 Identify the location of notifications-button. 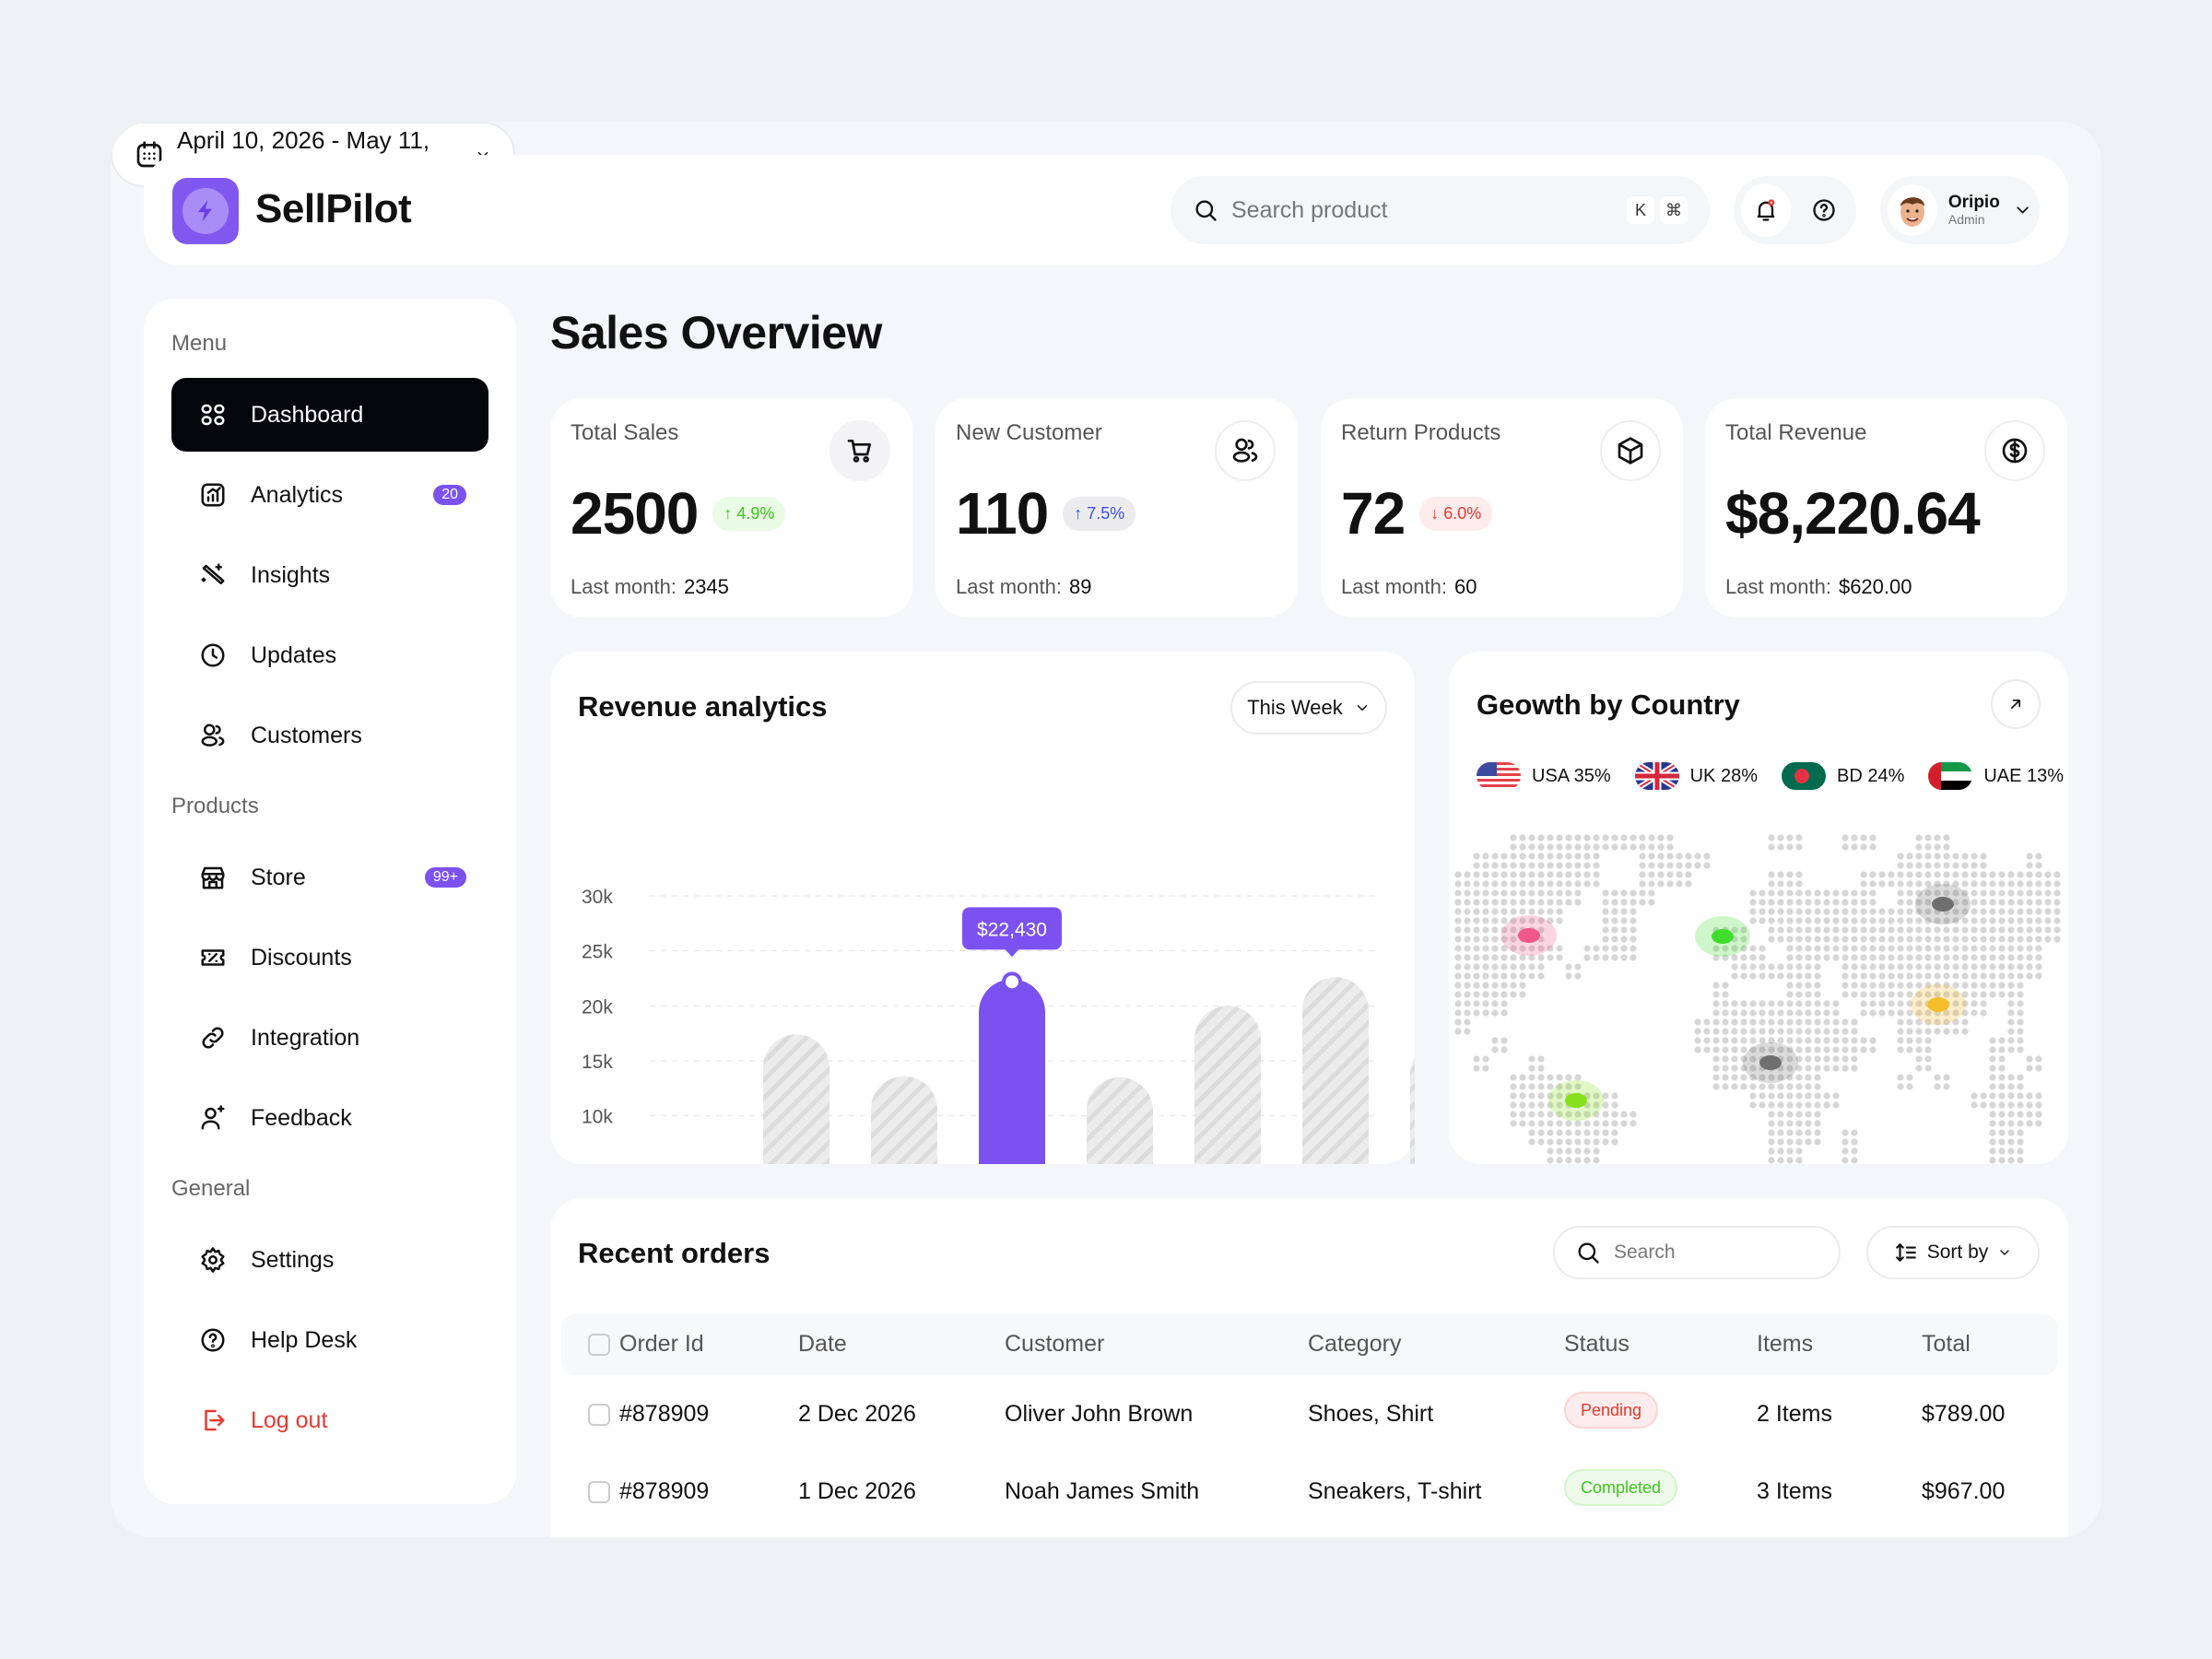
(1766, 210).